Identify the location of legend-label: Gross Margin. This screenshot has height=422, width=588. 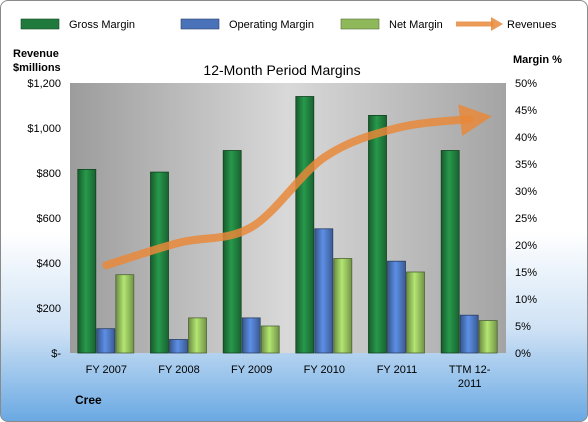
(102, 25).